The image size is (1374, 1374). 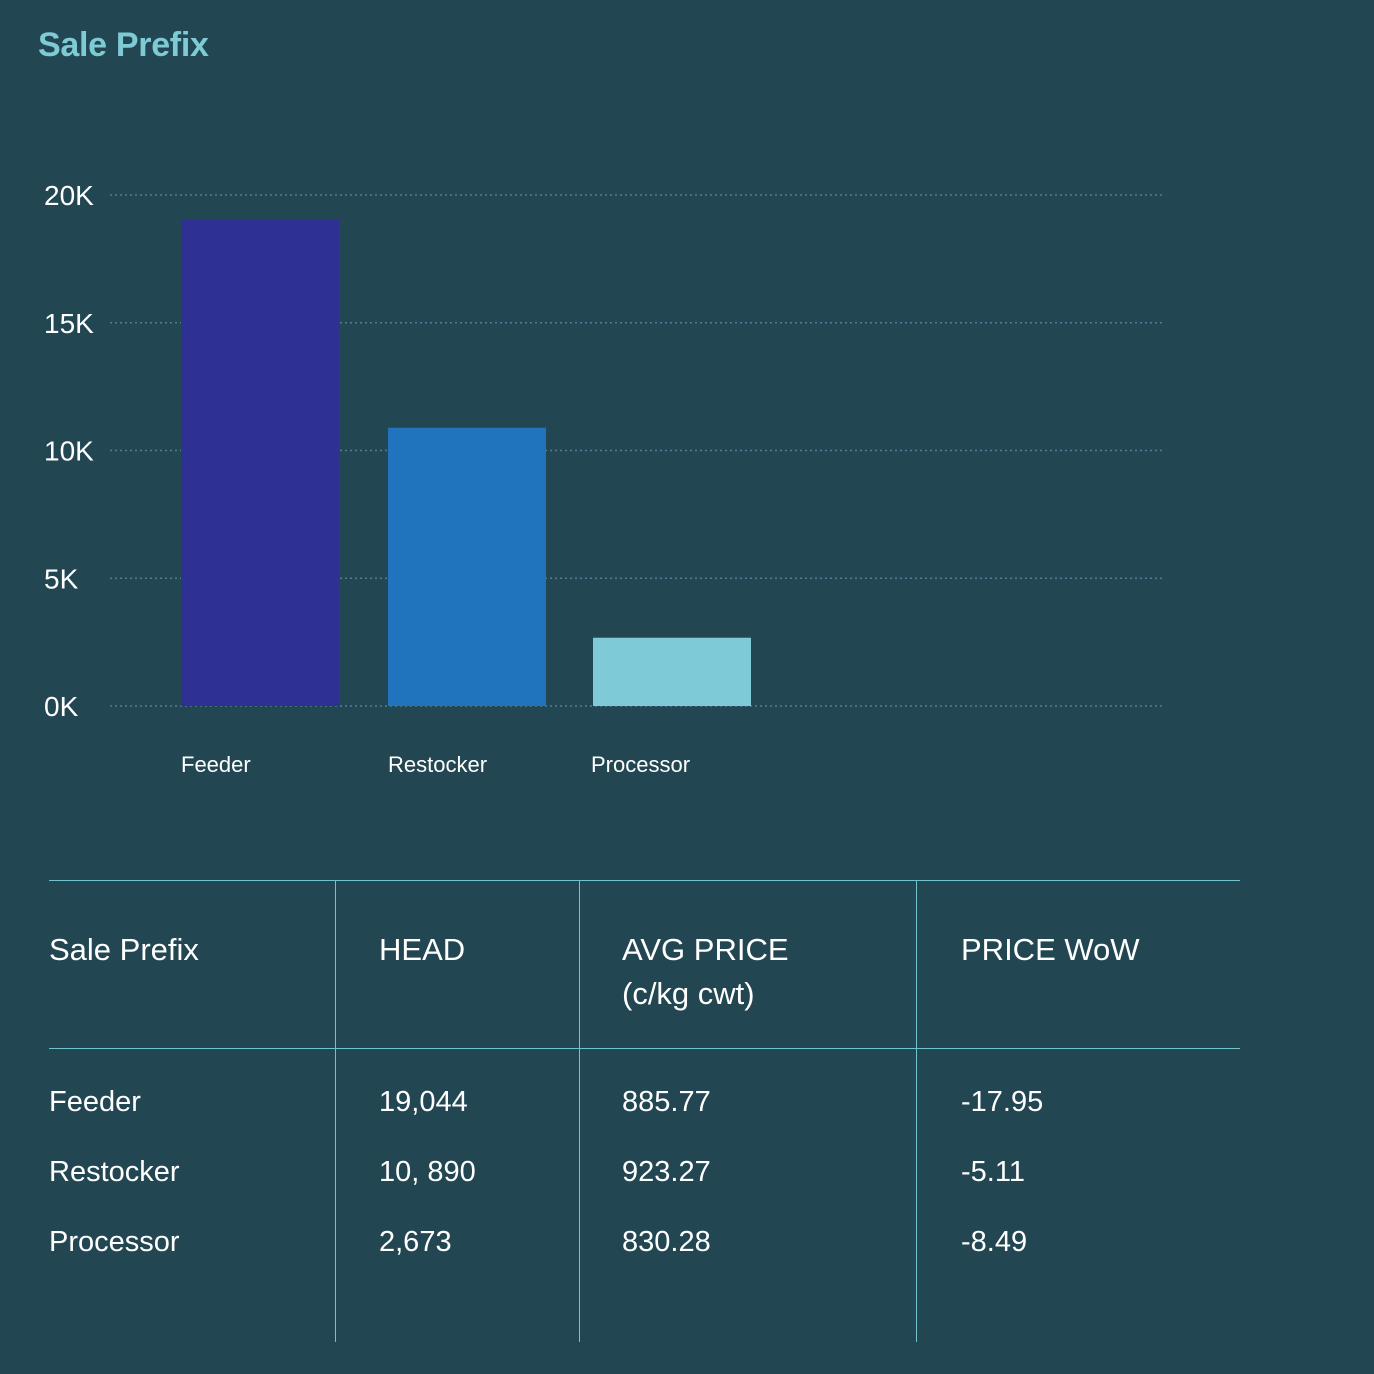 I want to click on header-avg-price: AVG PRICE, so click(x=705, y=949).